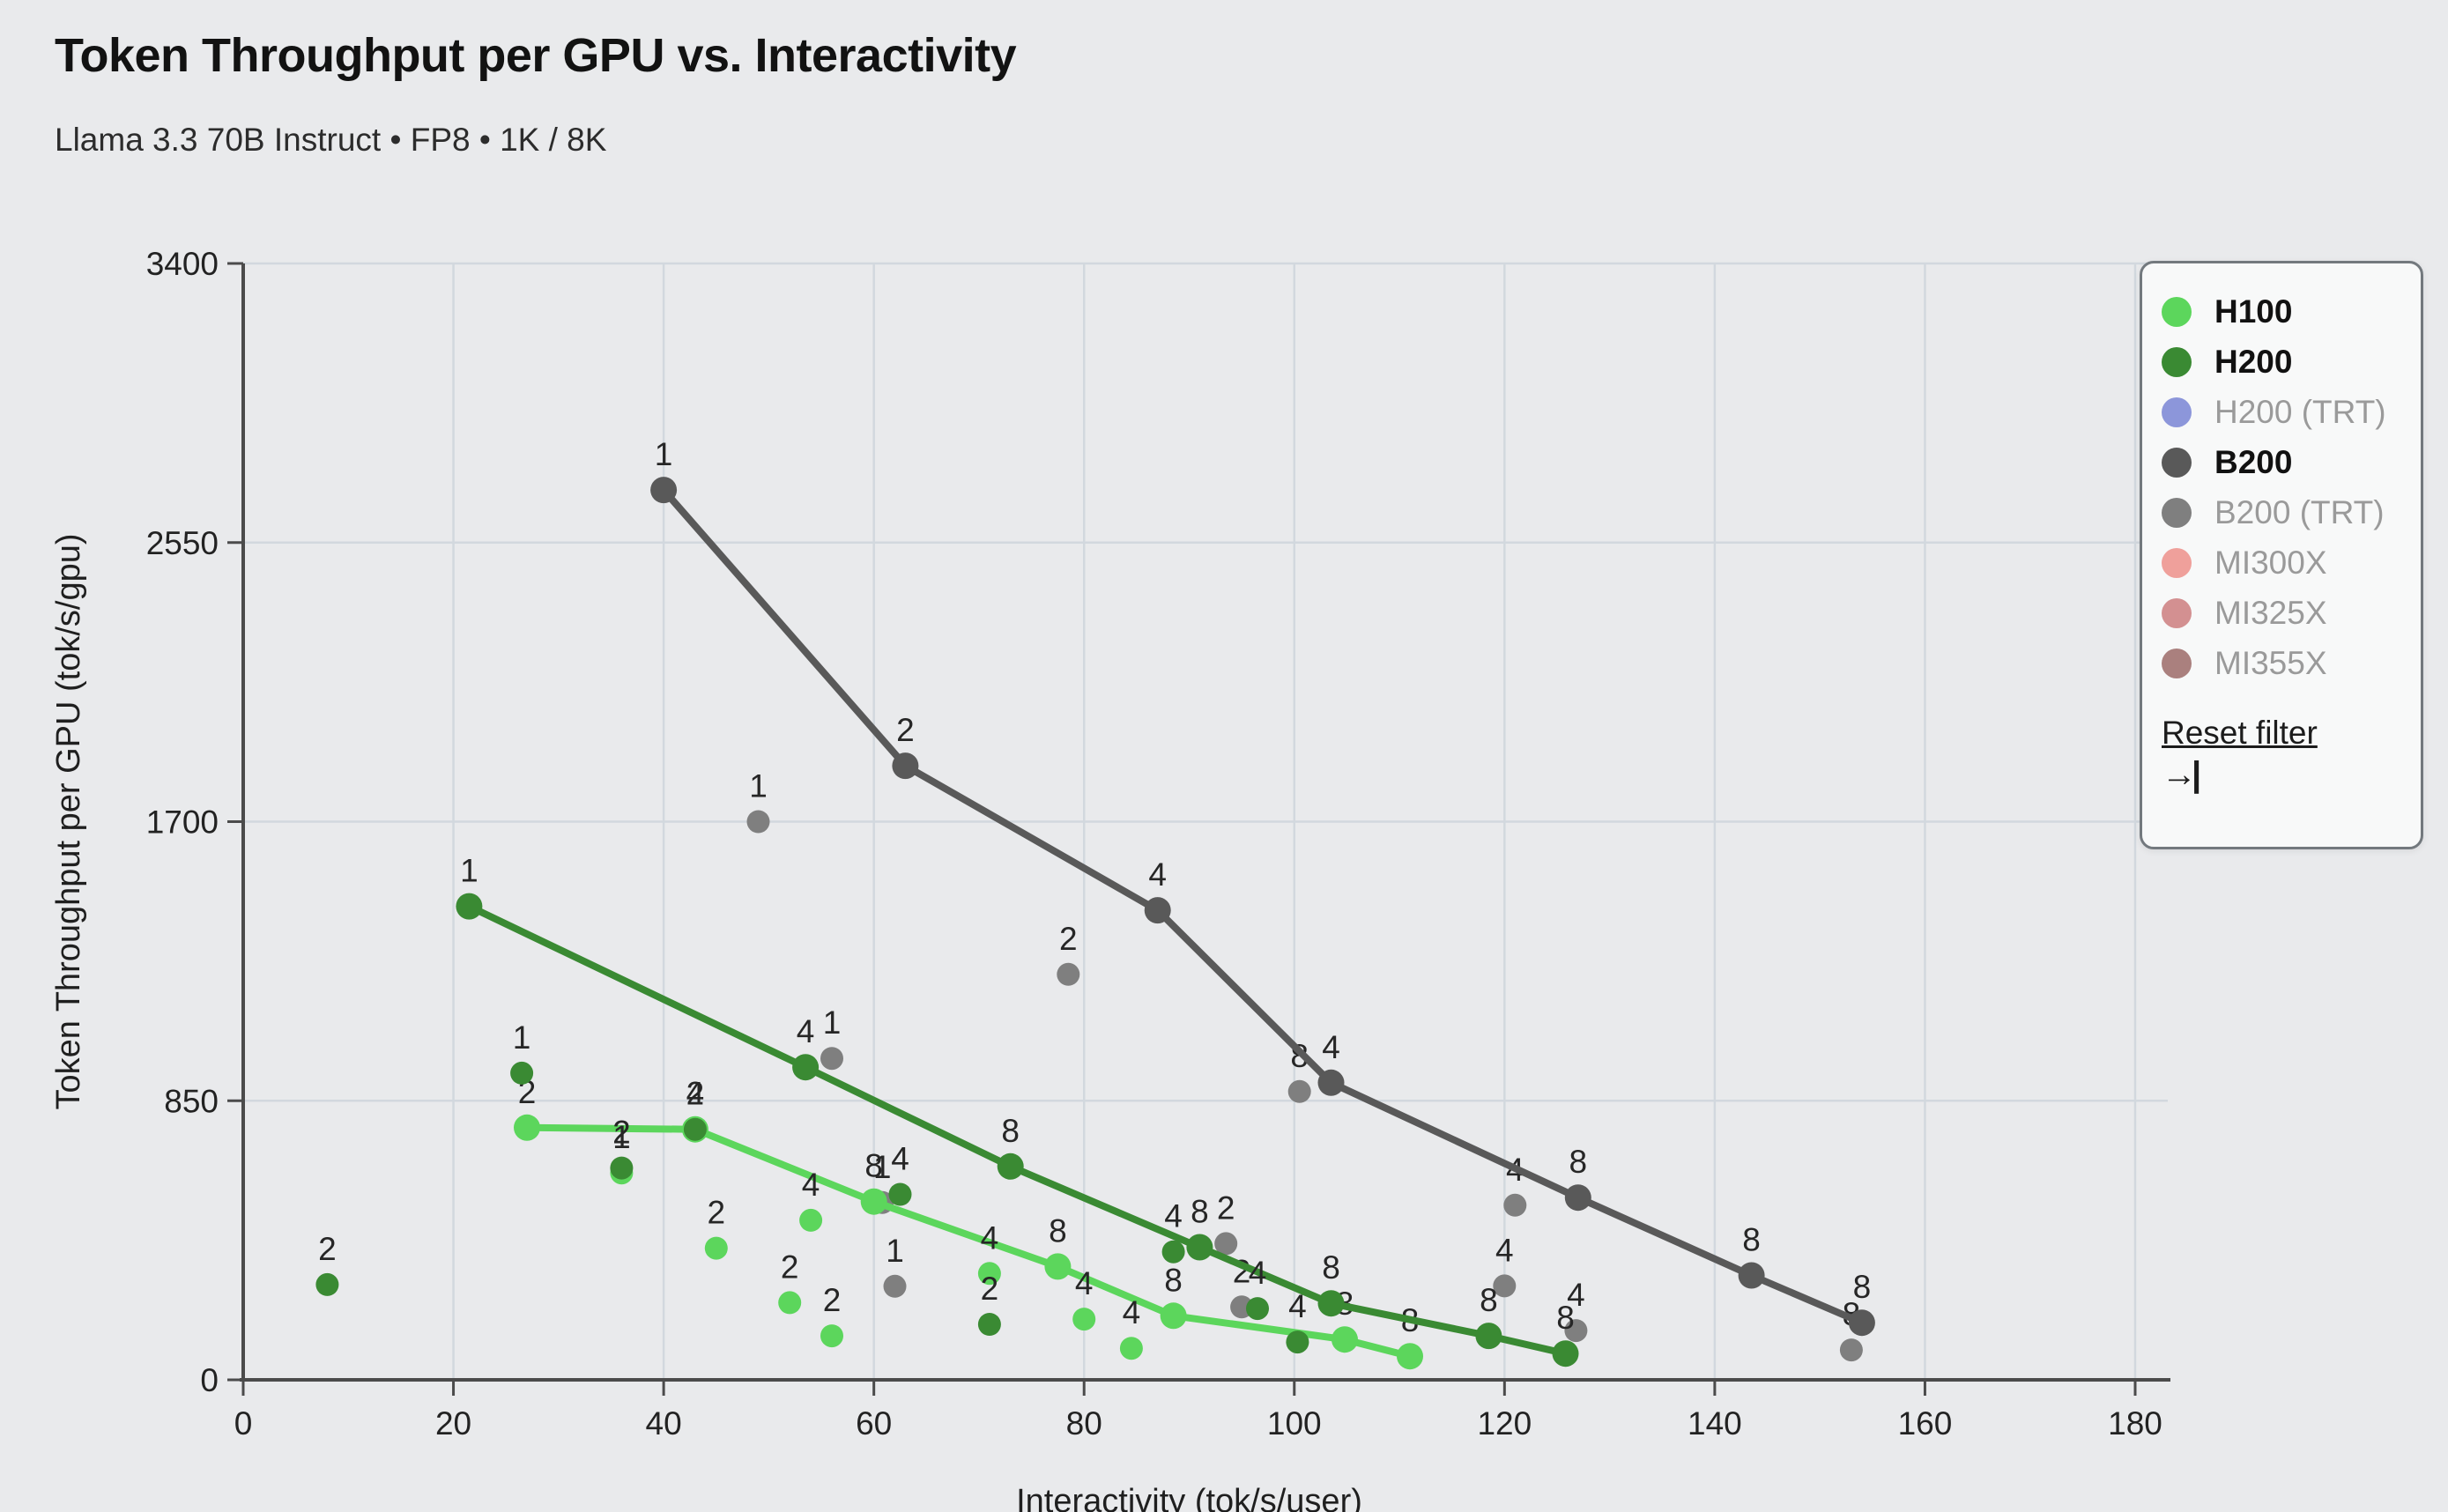  Describe the element at coordinates (243, 1423) in the screenshot. I see `x-tick-label: 0` at that location.